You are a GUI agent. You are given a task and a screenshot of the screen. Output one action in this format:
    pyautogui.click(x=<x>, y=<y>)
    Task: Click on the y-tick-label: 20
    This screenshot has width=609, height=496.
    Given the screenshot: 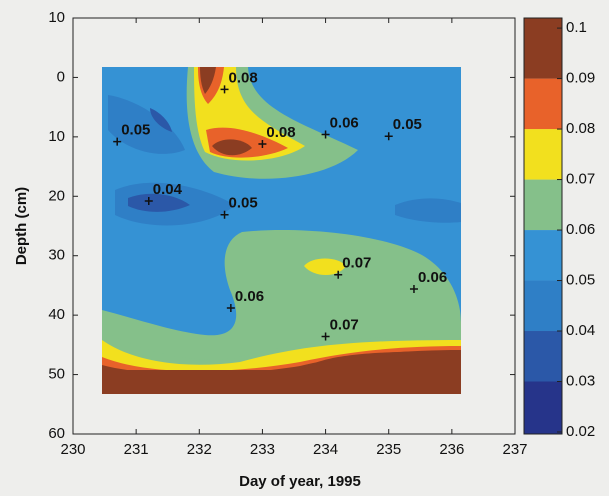 What is the action you would take?
    pyautogui.click(x=56, y=195)
    